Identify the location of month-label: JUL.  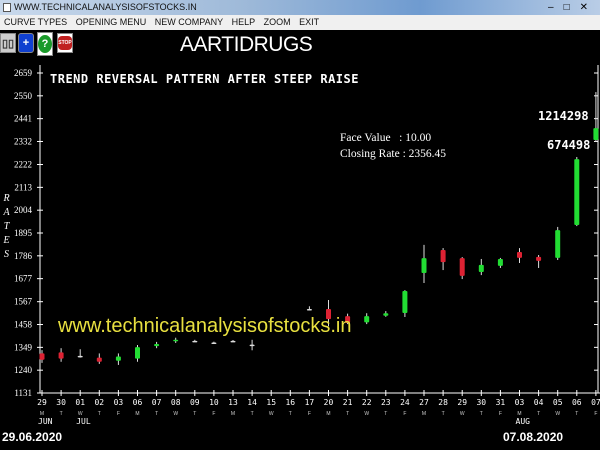
(83, 421).